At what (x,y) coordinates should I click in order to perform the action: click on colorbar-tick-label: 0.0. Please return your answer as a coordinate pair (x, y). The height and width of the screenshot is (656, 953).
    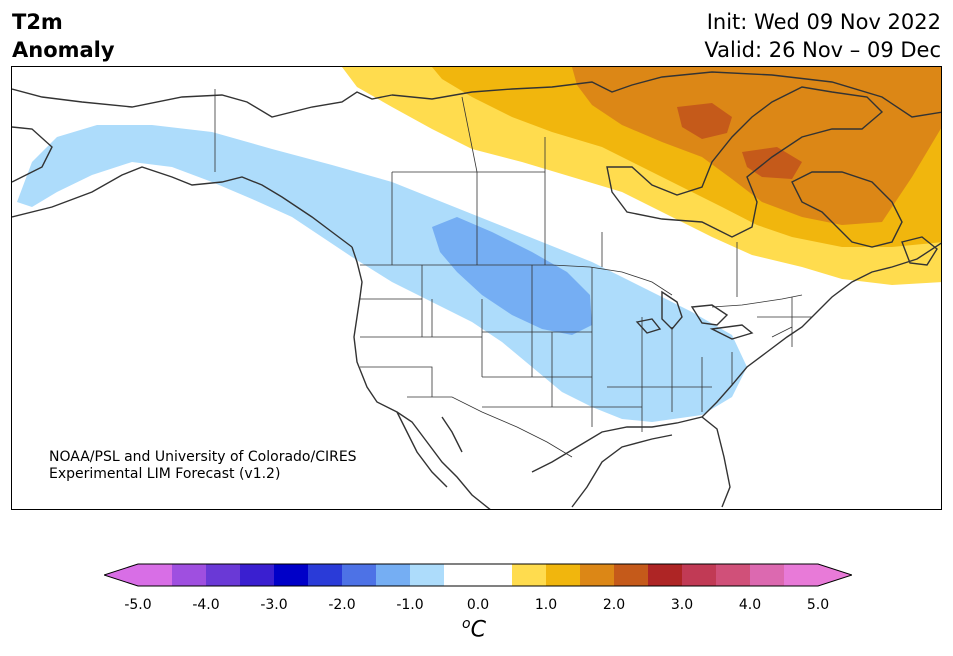
    Looking at the image, I should click on (478, 605).